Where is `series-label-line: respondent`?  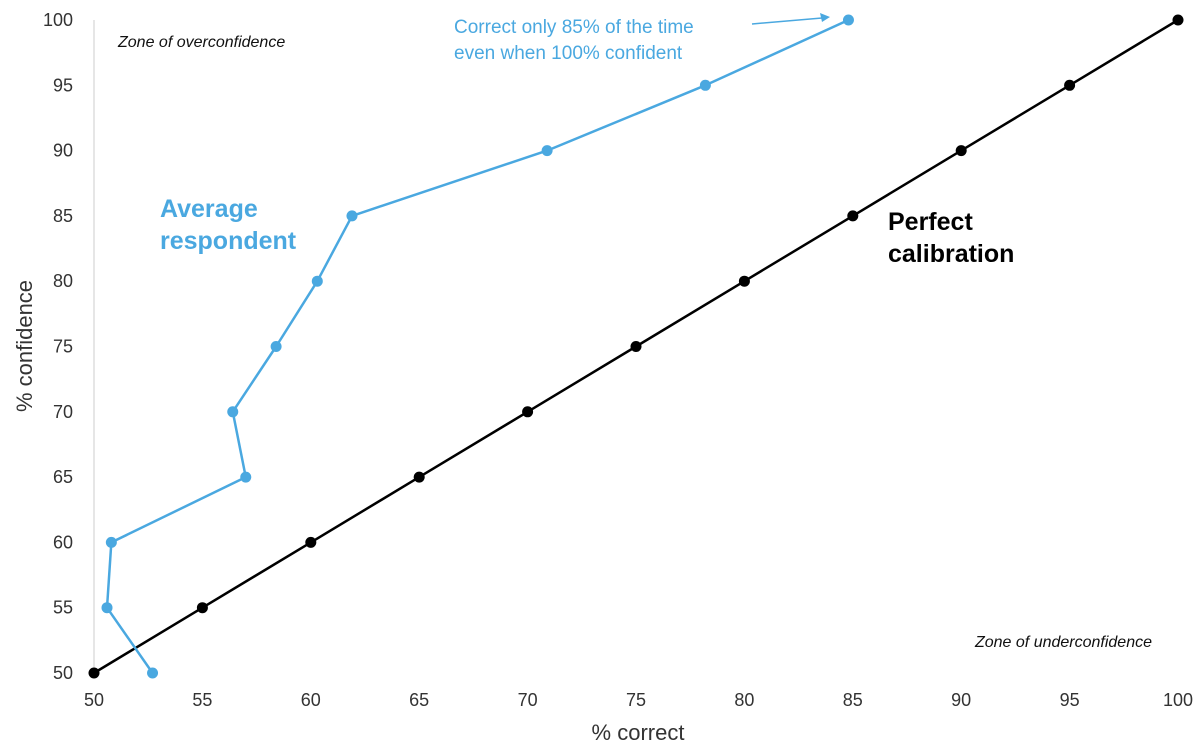
series-label-line: respondent is located at coordinates (228, 241).